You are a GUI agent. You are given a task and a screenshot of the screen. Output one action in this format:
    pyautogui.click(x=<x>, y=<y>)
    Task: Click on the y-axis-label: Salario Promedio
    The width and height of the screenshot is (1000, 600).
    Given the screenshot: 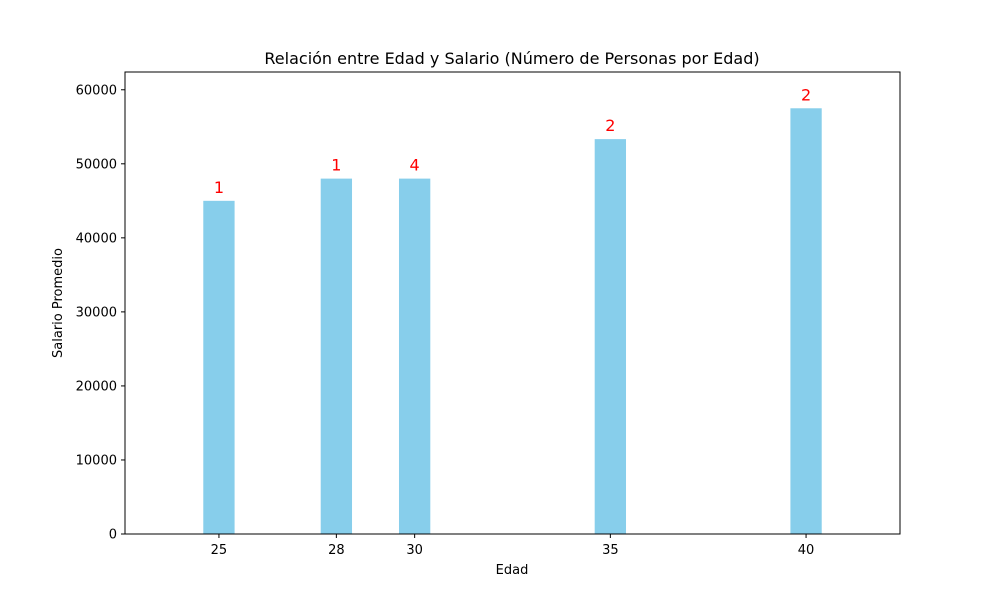 What is the action you would take?
    pyautogui.click(x=58, y=303)
    